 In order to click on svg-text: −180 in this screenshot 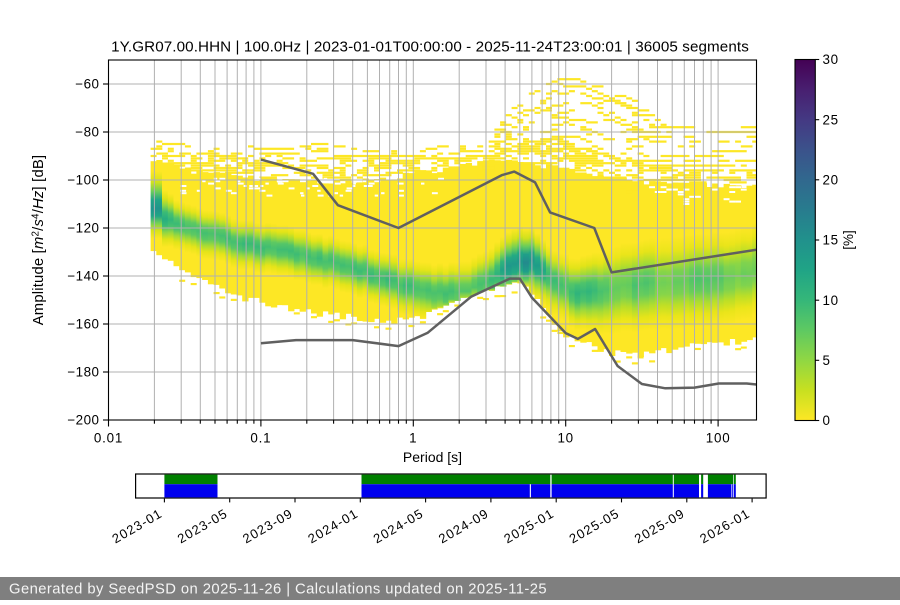, I will do `click(83, 372)`.